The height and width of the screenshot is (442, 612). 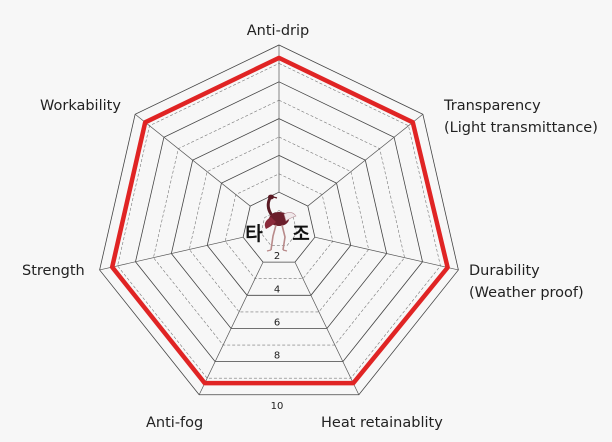 What do you see at coordinates (521, 128) in the screenshot?
I see `axis-label-1-line-1: (Light transmittance)` at bounding box center [521, 128].